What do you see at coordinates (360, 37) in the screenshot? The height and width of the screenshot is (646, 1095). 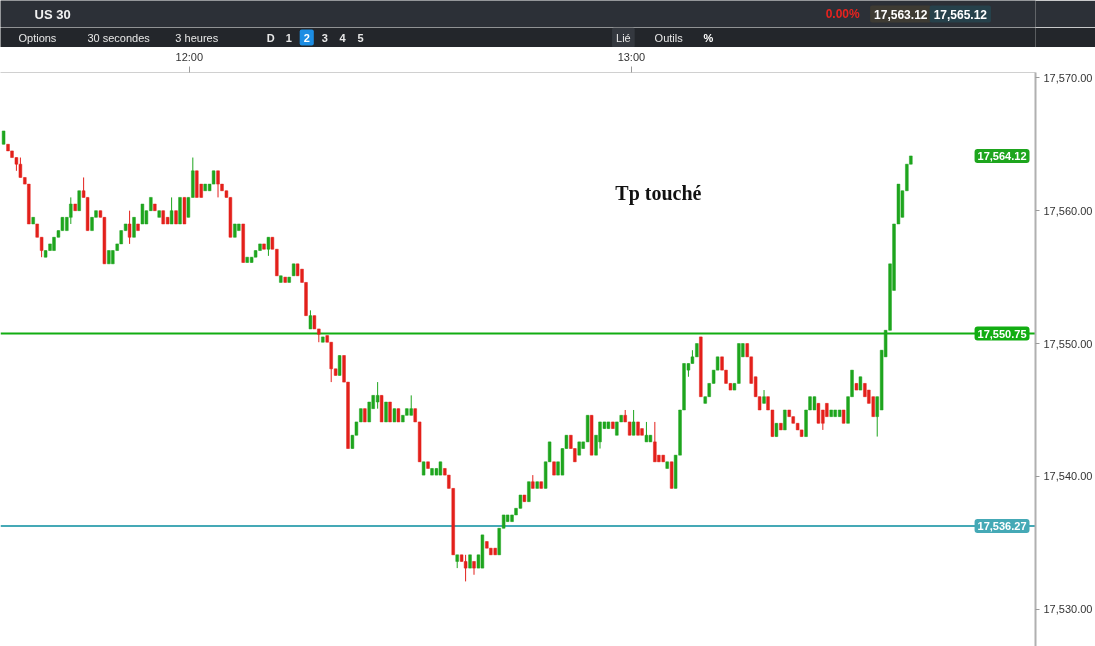 I see `text: 5` at bounding box center [360, 37].